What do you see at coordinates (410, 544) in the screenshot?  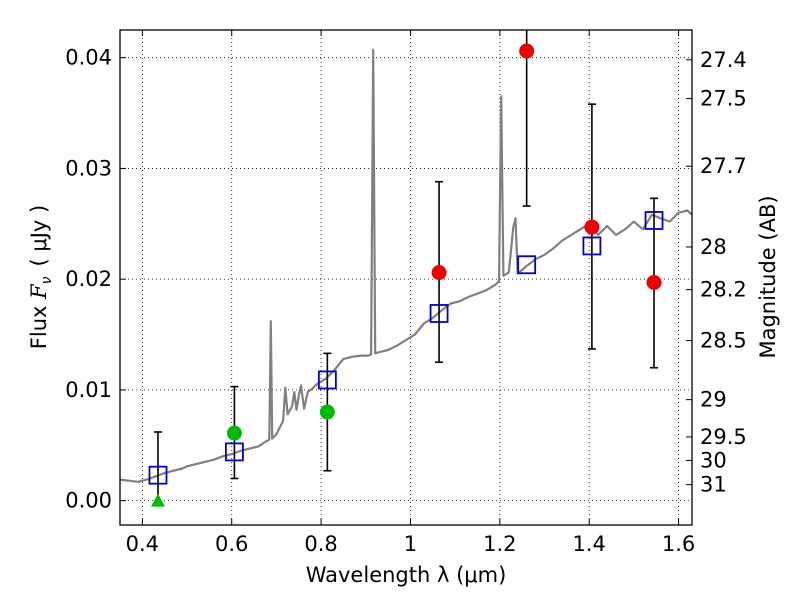 I see `x-tick-label: 1` at bounding box center [410, 544].